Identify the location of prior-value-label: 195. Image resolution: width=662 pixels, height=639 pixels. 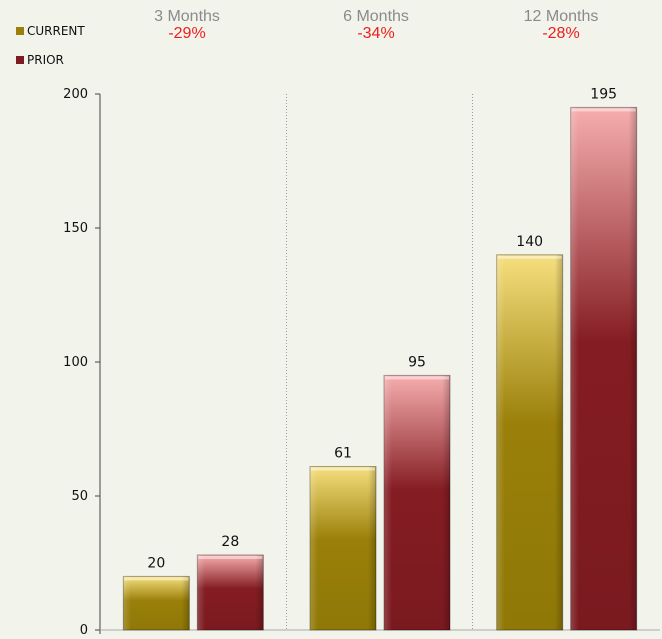
(603, 94).